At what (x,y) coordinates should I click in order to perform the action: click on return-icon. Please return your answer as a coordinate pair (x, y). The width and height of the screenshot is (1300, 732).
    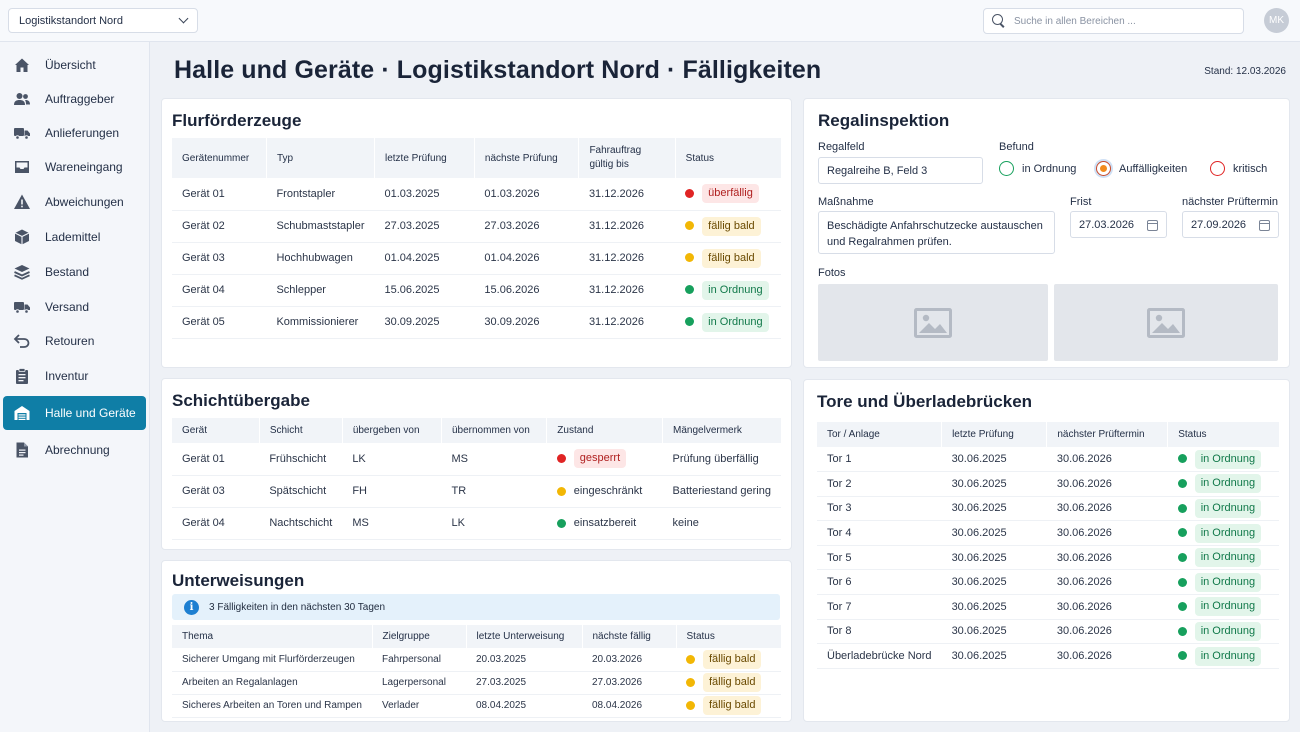
    Looking at the image, I should click on (22, 341).